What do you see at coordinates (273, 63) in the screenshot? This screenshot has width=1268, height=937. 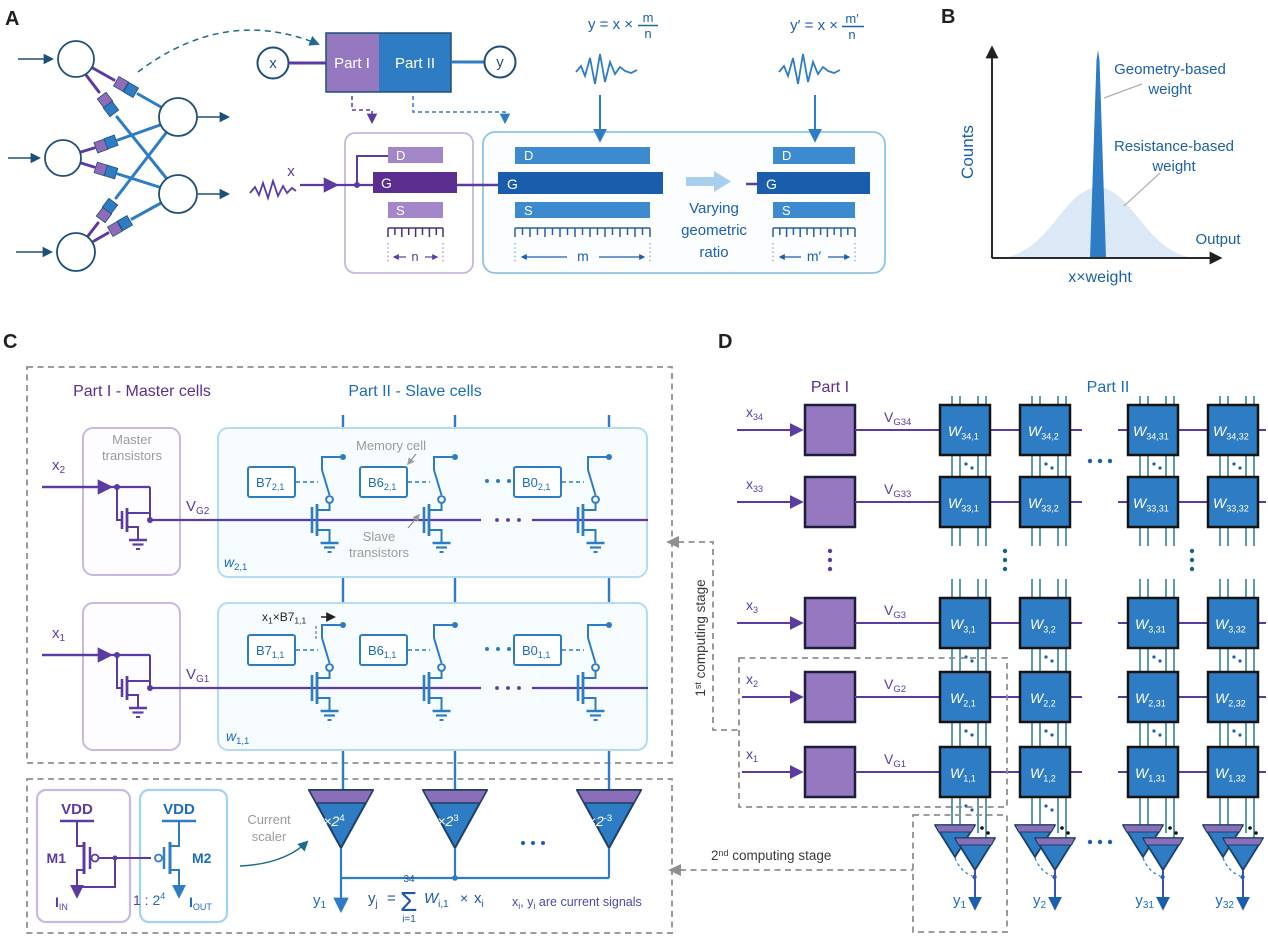 I see `x-node-label: x` at bounding box center [273, 63].